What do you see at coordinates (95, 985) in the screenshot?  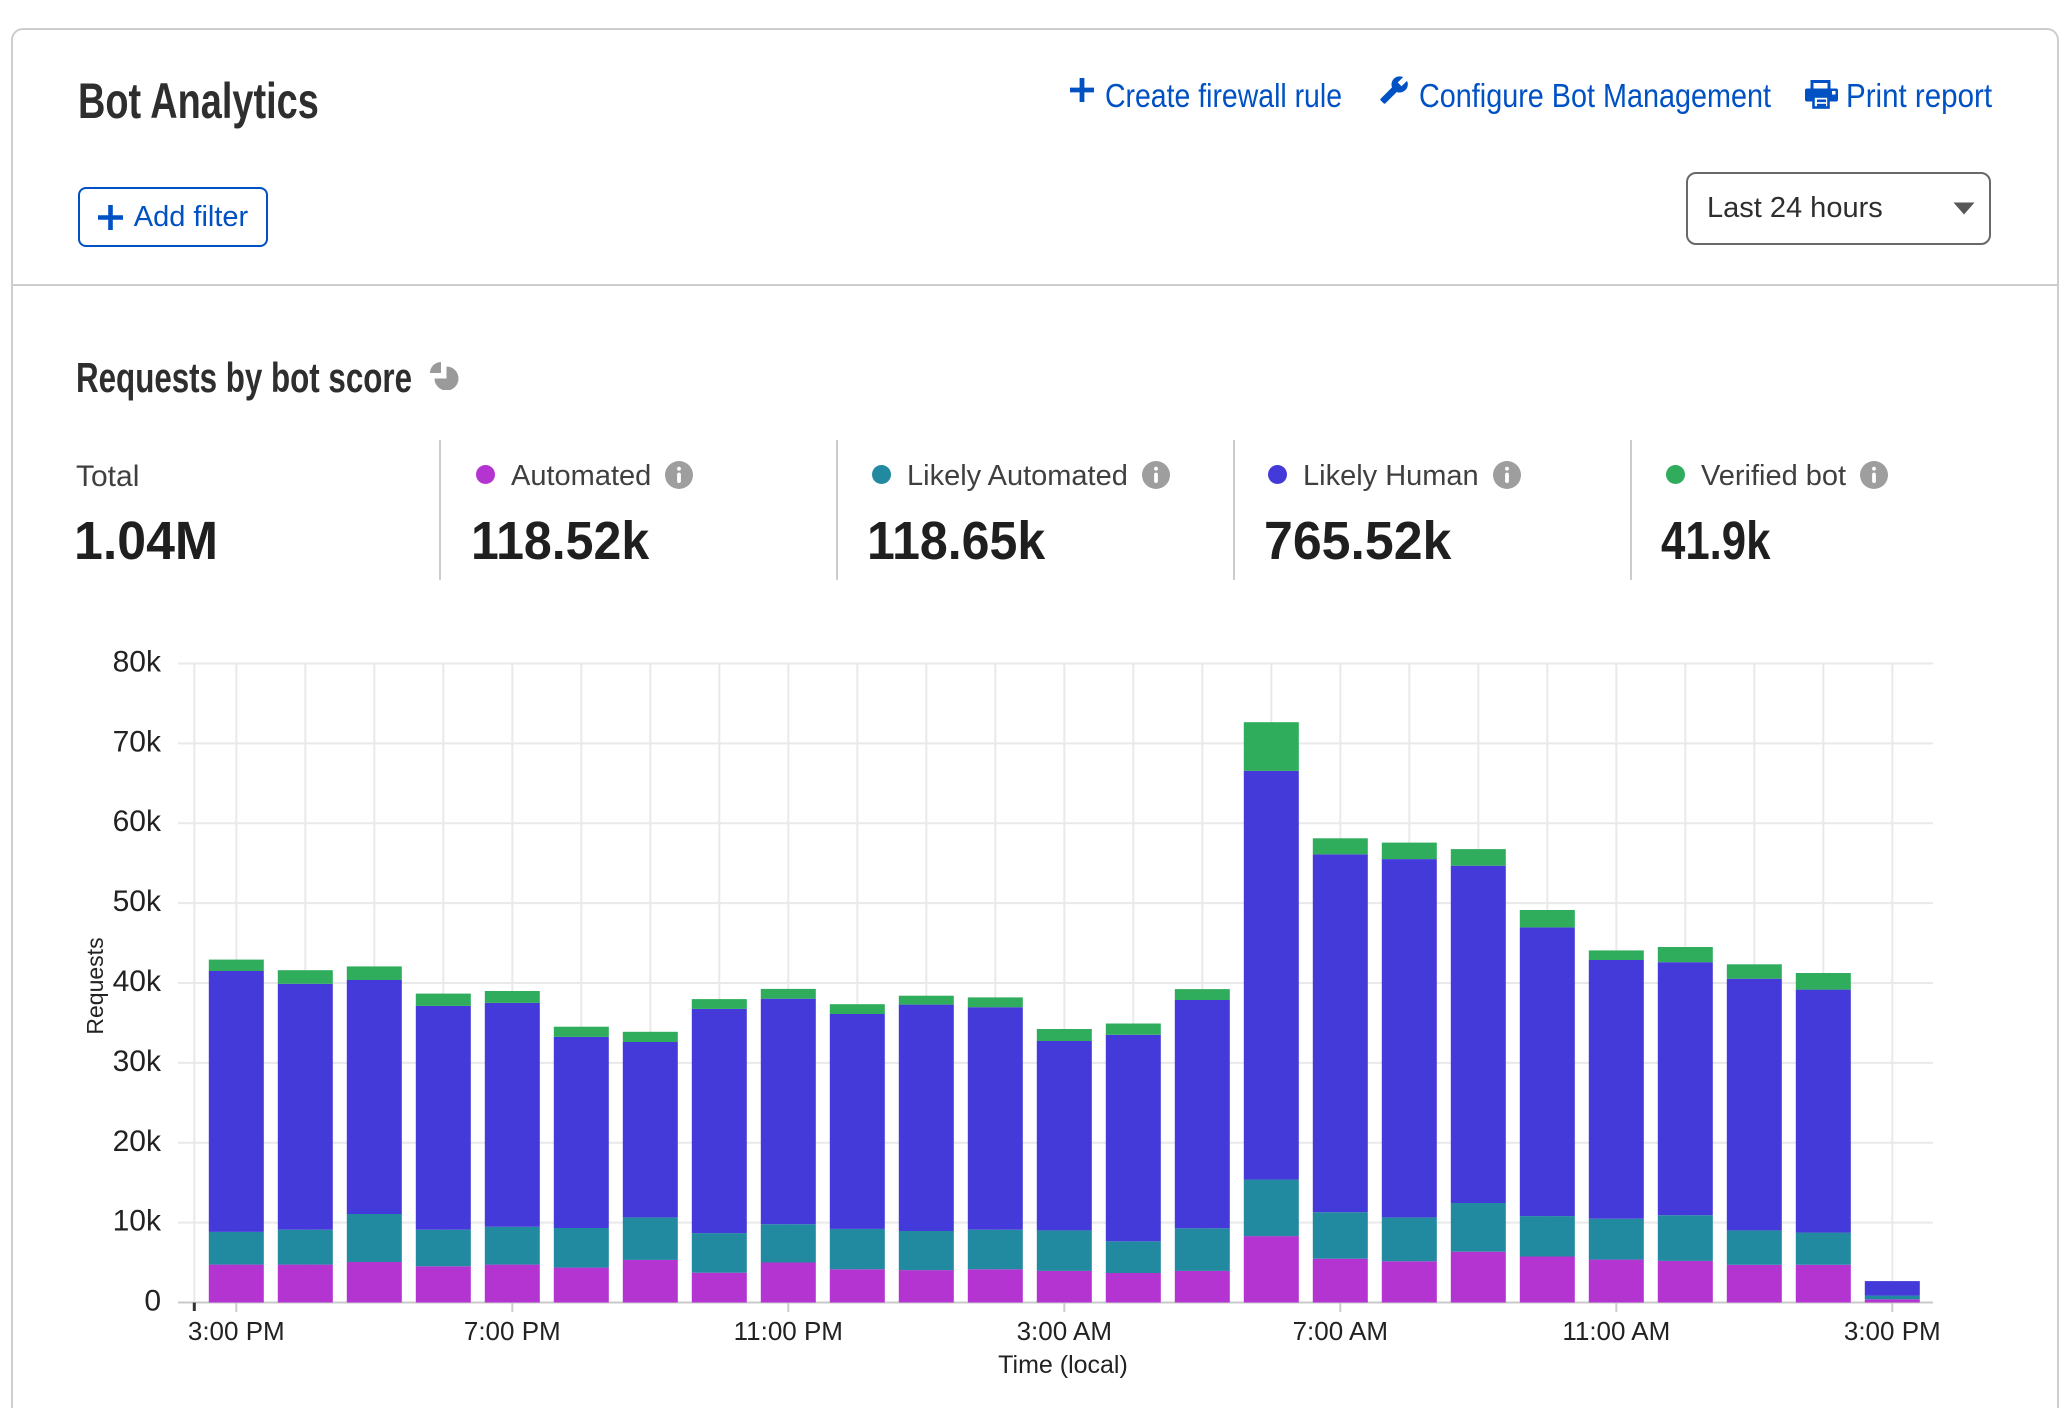 I see `svg-text: Requests` at bounding box center [95, 985].